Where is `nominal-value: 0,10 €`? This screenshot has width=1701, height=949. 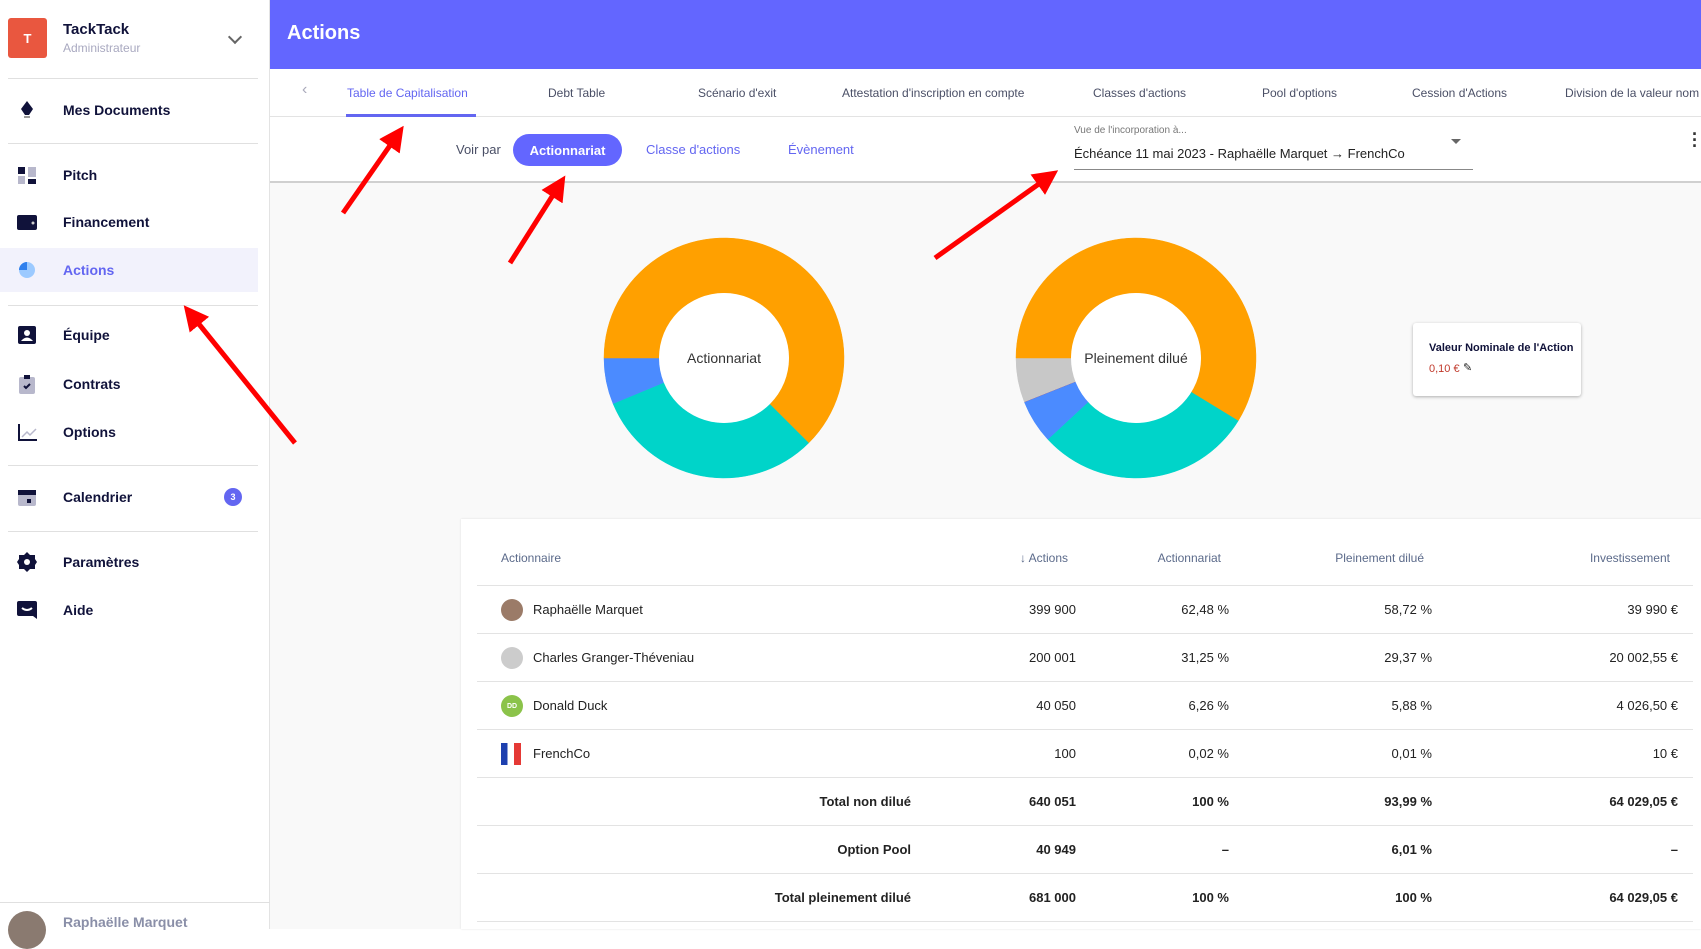
nominal-value: 0,10 € is located at coordinates (1444, 369).